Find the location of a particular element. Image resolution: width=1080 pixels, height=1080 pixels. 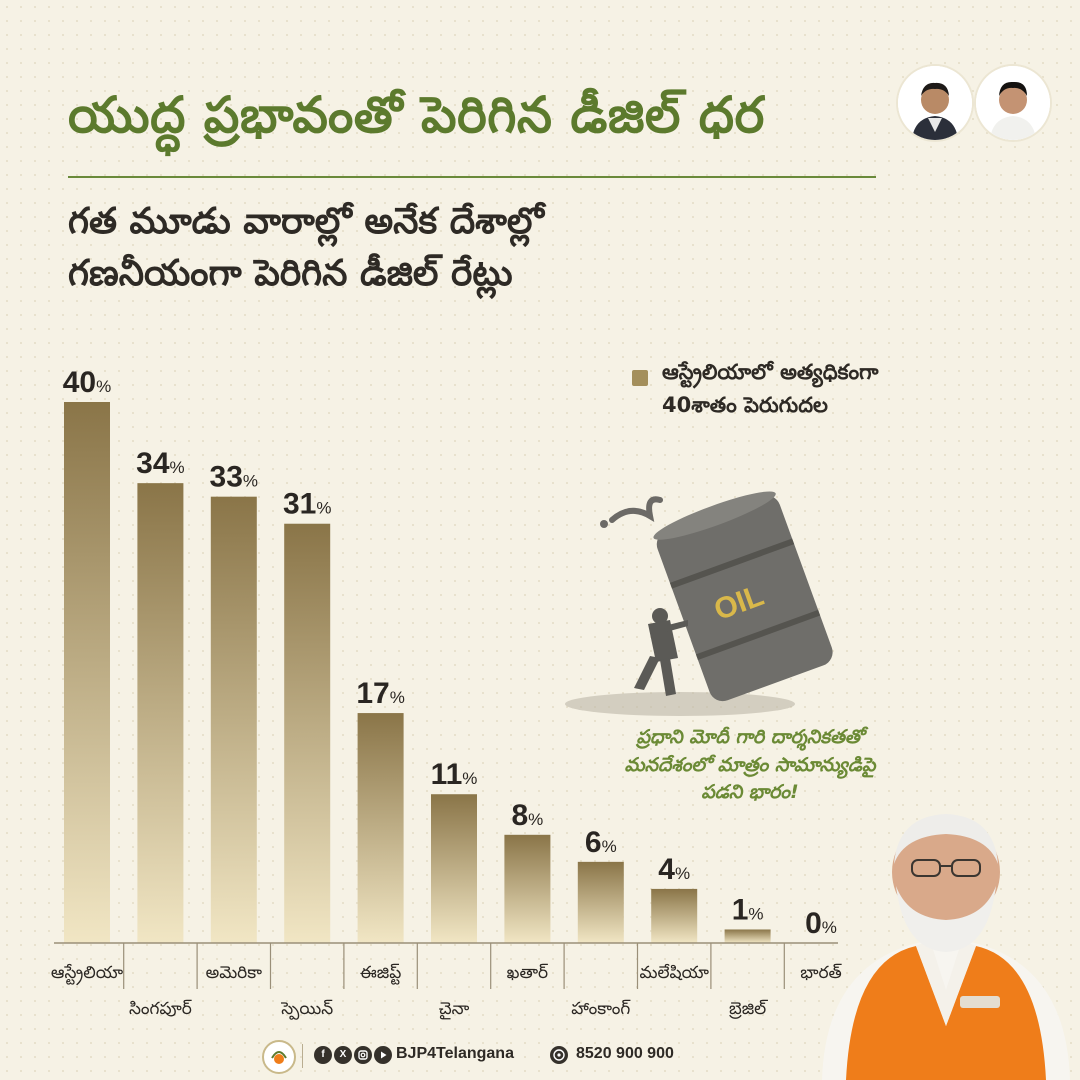

category-label-3: స్పెయిన్ is located at coordinates (306, 1009).